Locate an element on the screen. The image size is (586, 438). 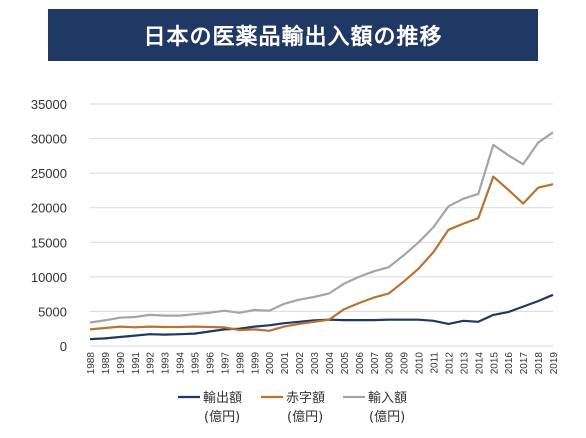
x-tick-label: 2004 is located at coordinates (330, 363).